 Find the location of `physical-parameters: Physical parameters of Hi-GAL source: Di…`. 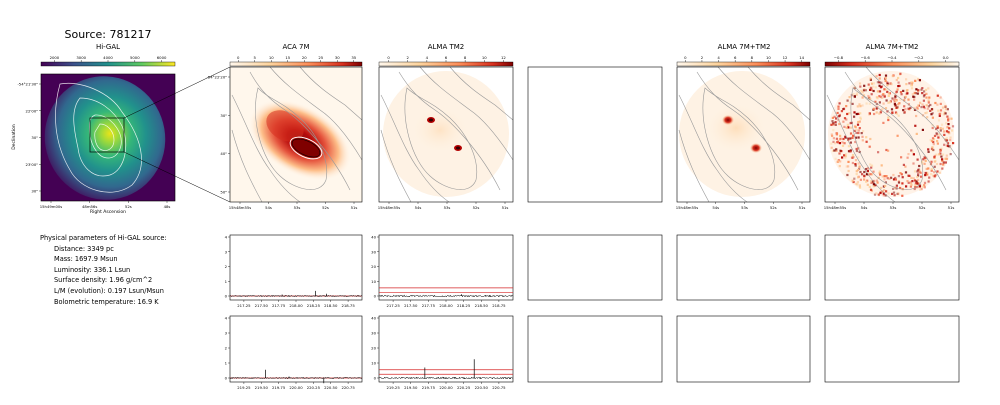

physical-parameters: Physical parameters of Hi-GAL source: Di… is located at coordinates (103, 270).